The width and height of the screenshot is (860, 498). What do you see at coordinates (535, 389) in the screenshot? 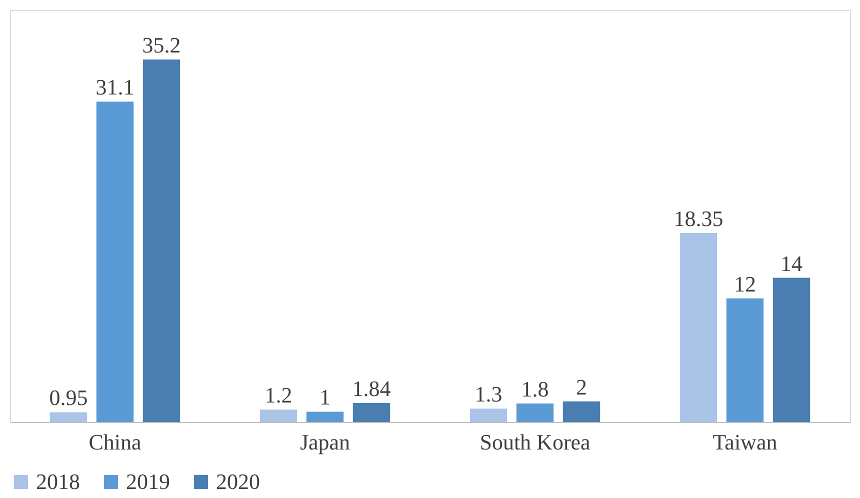
I see `data-label: 1.8` at bounding box center [535, 389].